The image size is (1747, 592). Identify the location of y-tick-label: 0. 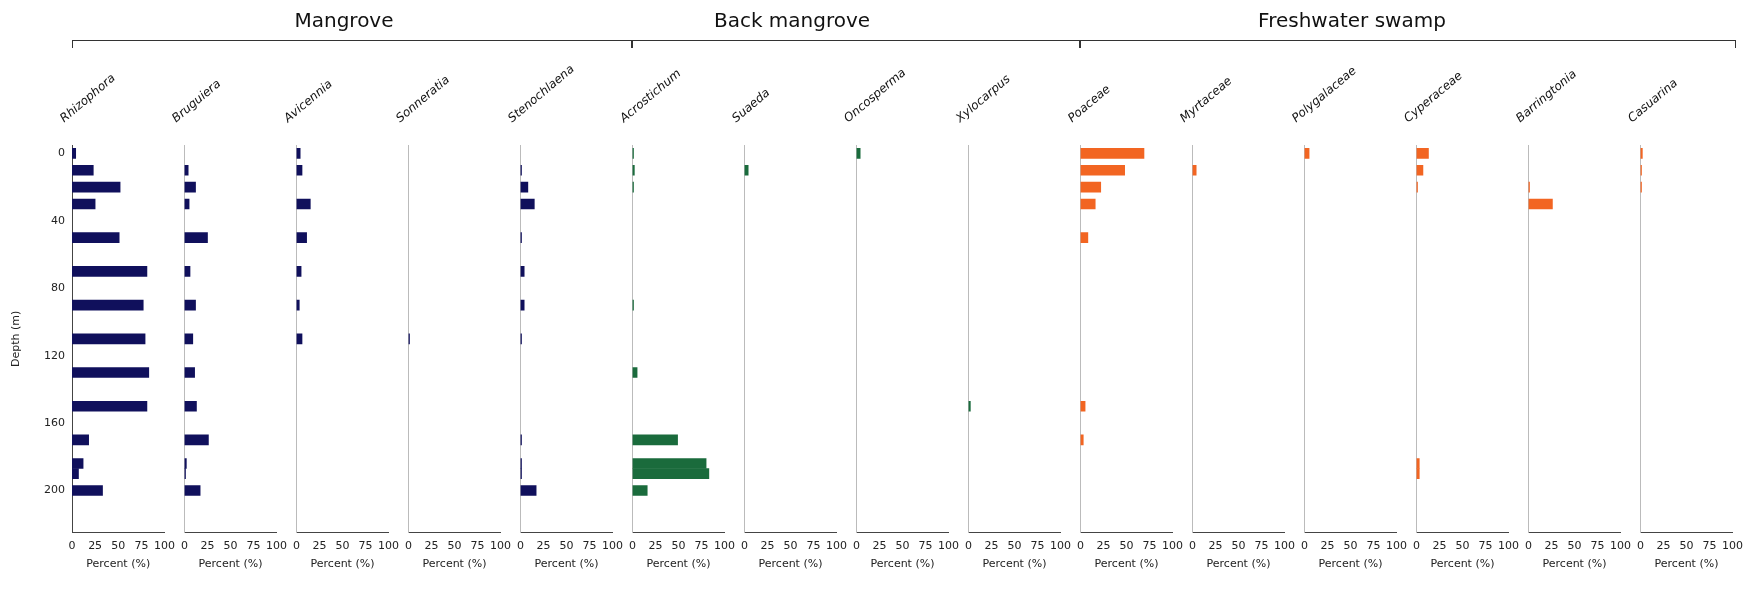
(61, 153).